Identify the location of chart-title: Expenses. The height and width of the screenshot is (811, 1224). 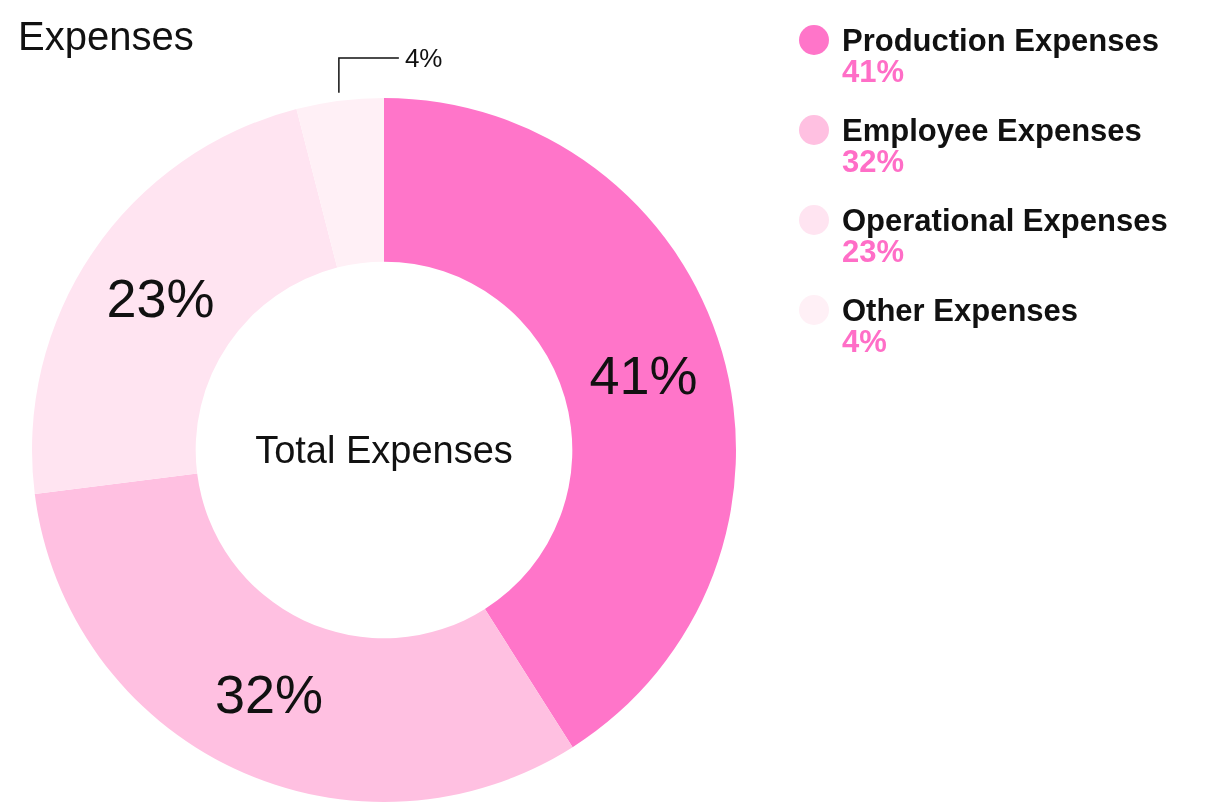
(106, 36).